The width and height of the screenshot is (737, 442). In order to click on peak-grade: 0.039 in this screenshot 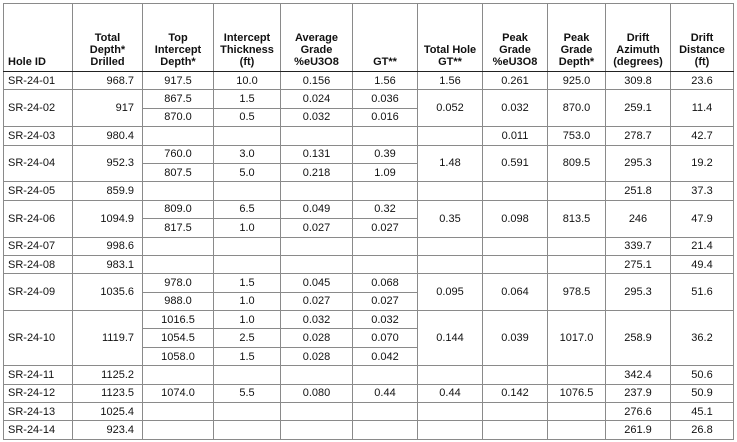, I will do `click(515, 338)`.